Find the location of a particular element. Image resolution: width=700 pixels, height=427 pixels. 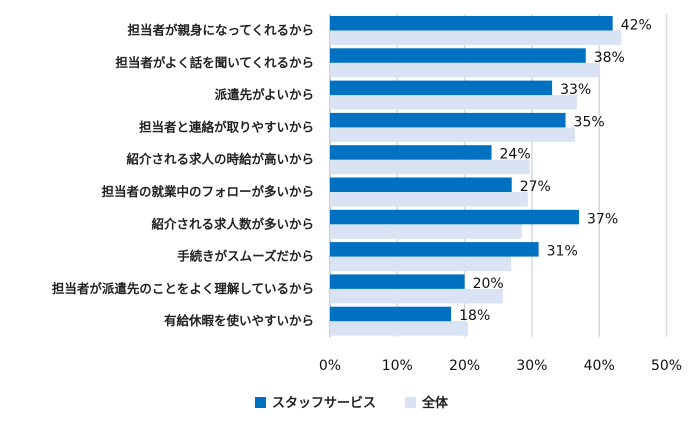

data-label: 18% is located at coordinates (474, 316).